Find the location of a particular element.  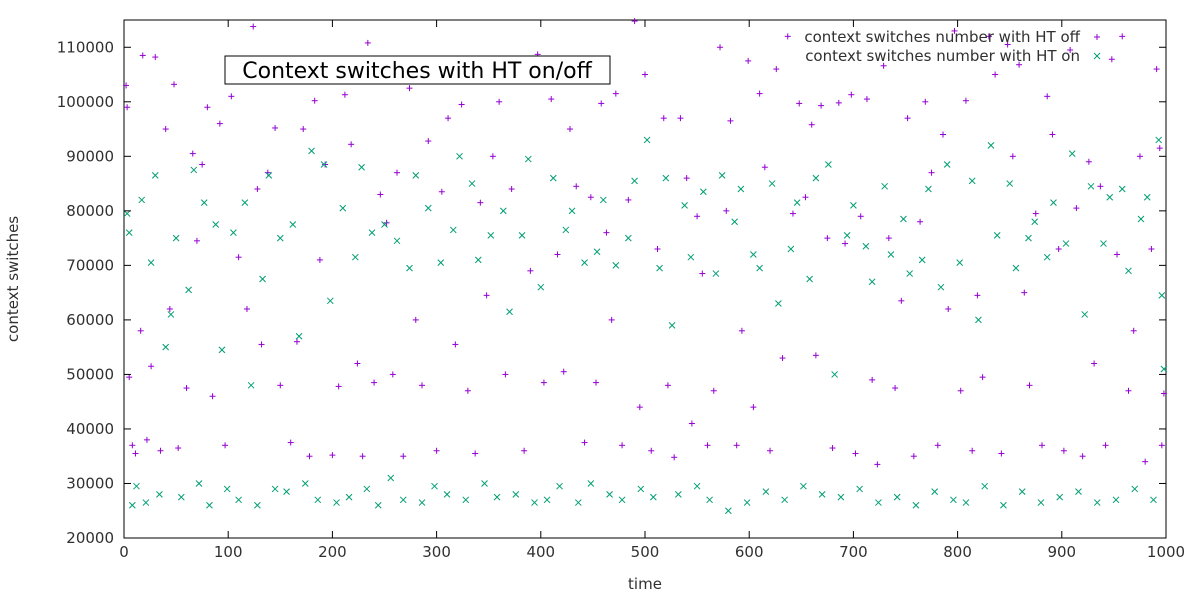

legend-label-ht-on: context switches number with HT on is located at coordinates (942, 56).